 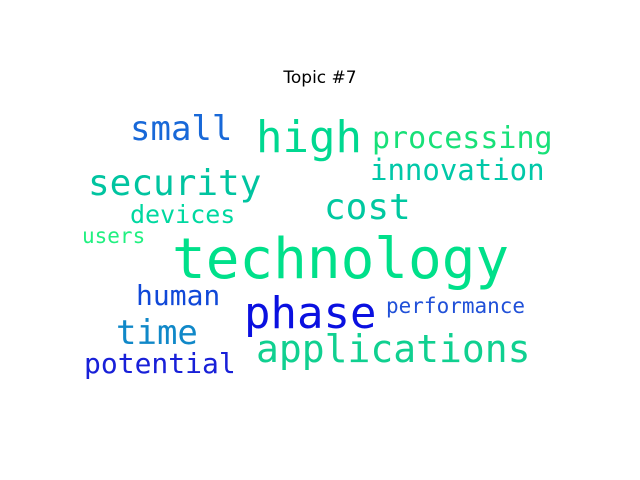 What do you see at coordinates (157, 333) in the screenshot?
I see `word-time: time` at bounding box center [157, 333].